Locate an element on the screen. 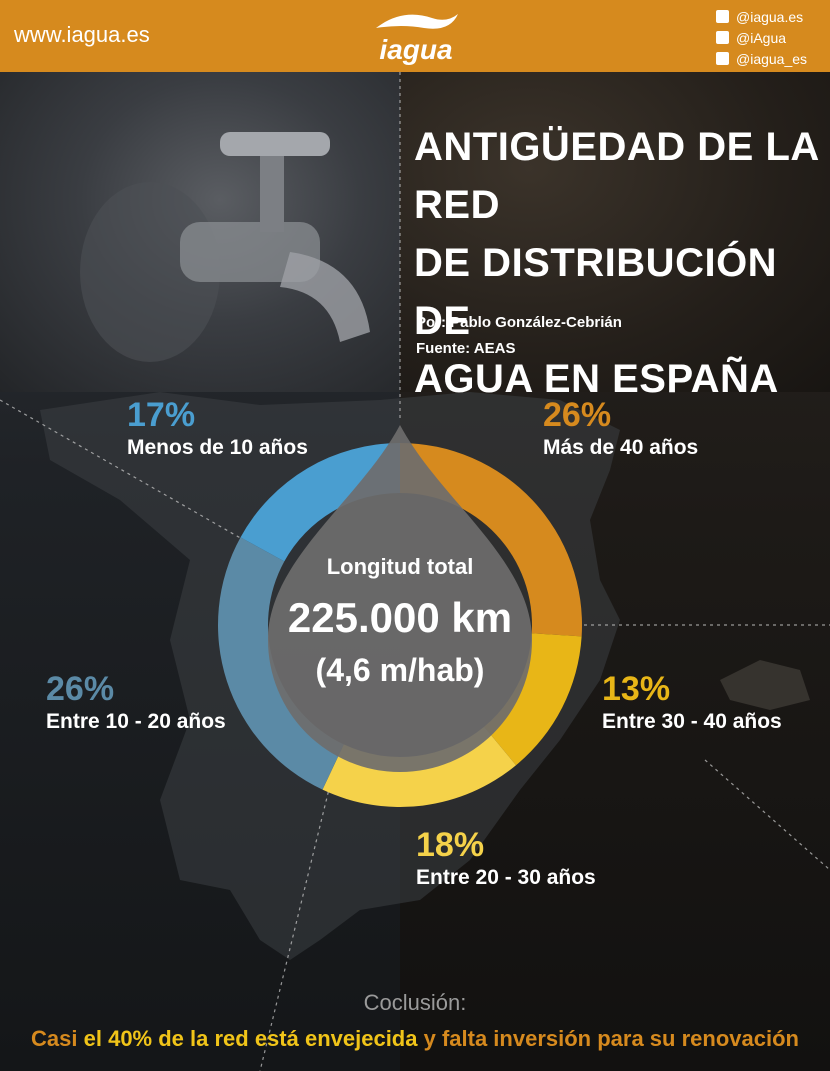  faucet-photo is located at coordinates (200, 232).